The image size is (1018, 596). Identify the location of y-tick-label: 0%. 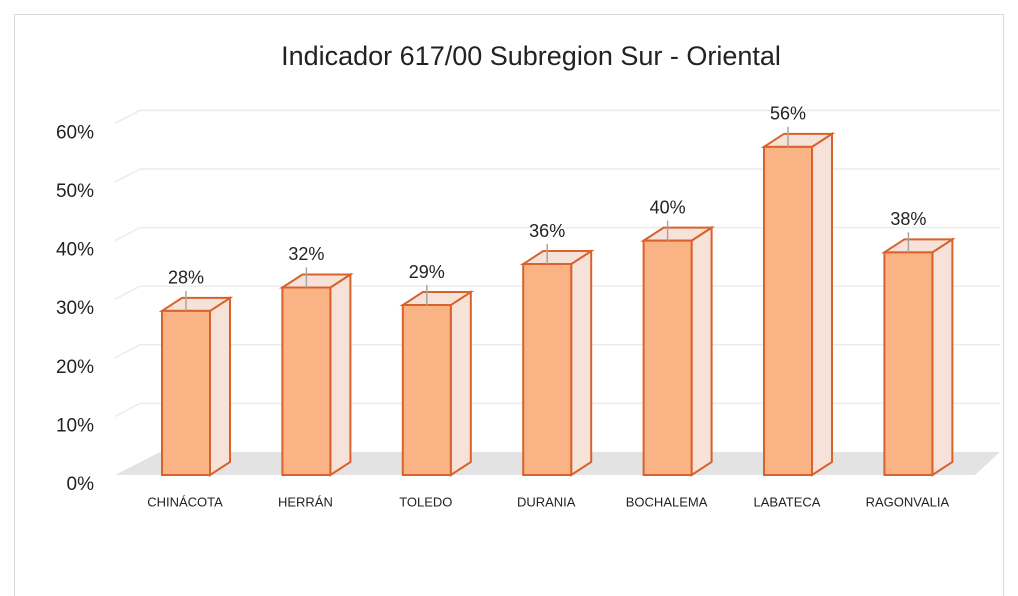
(81, 484).